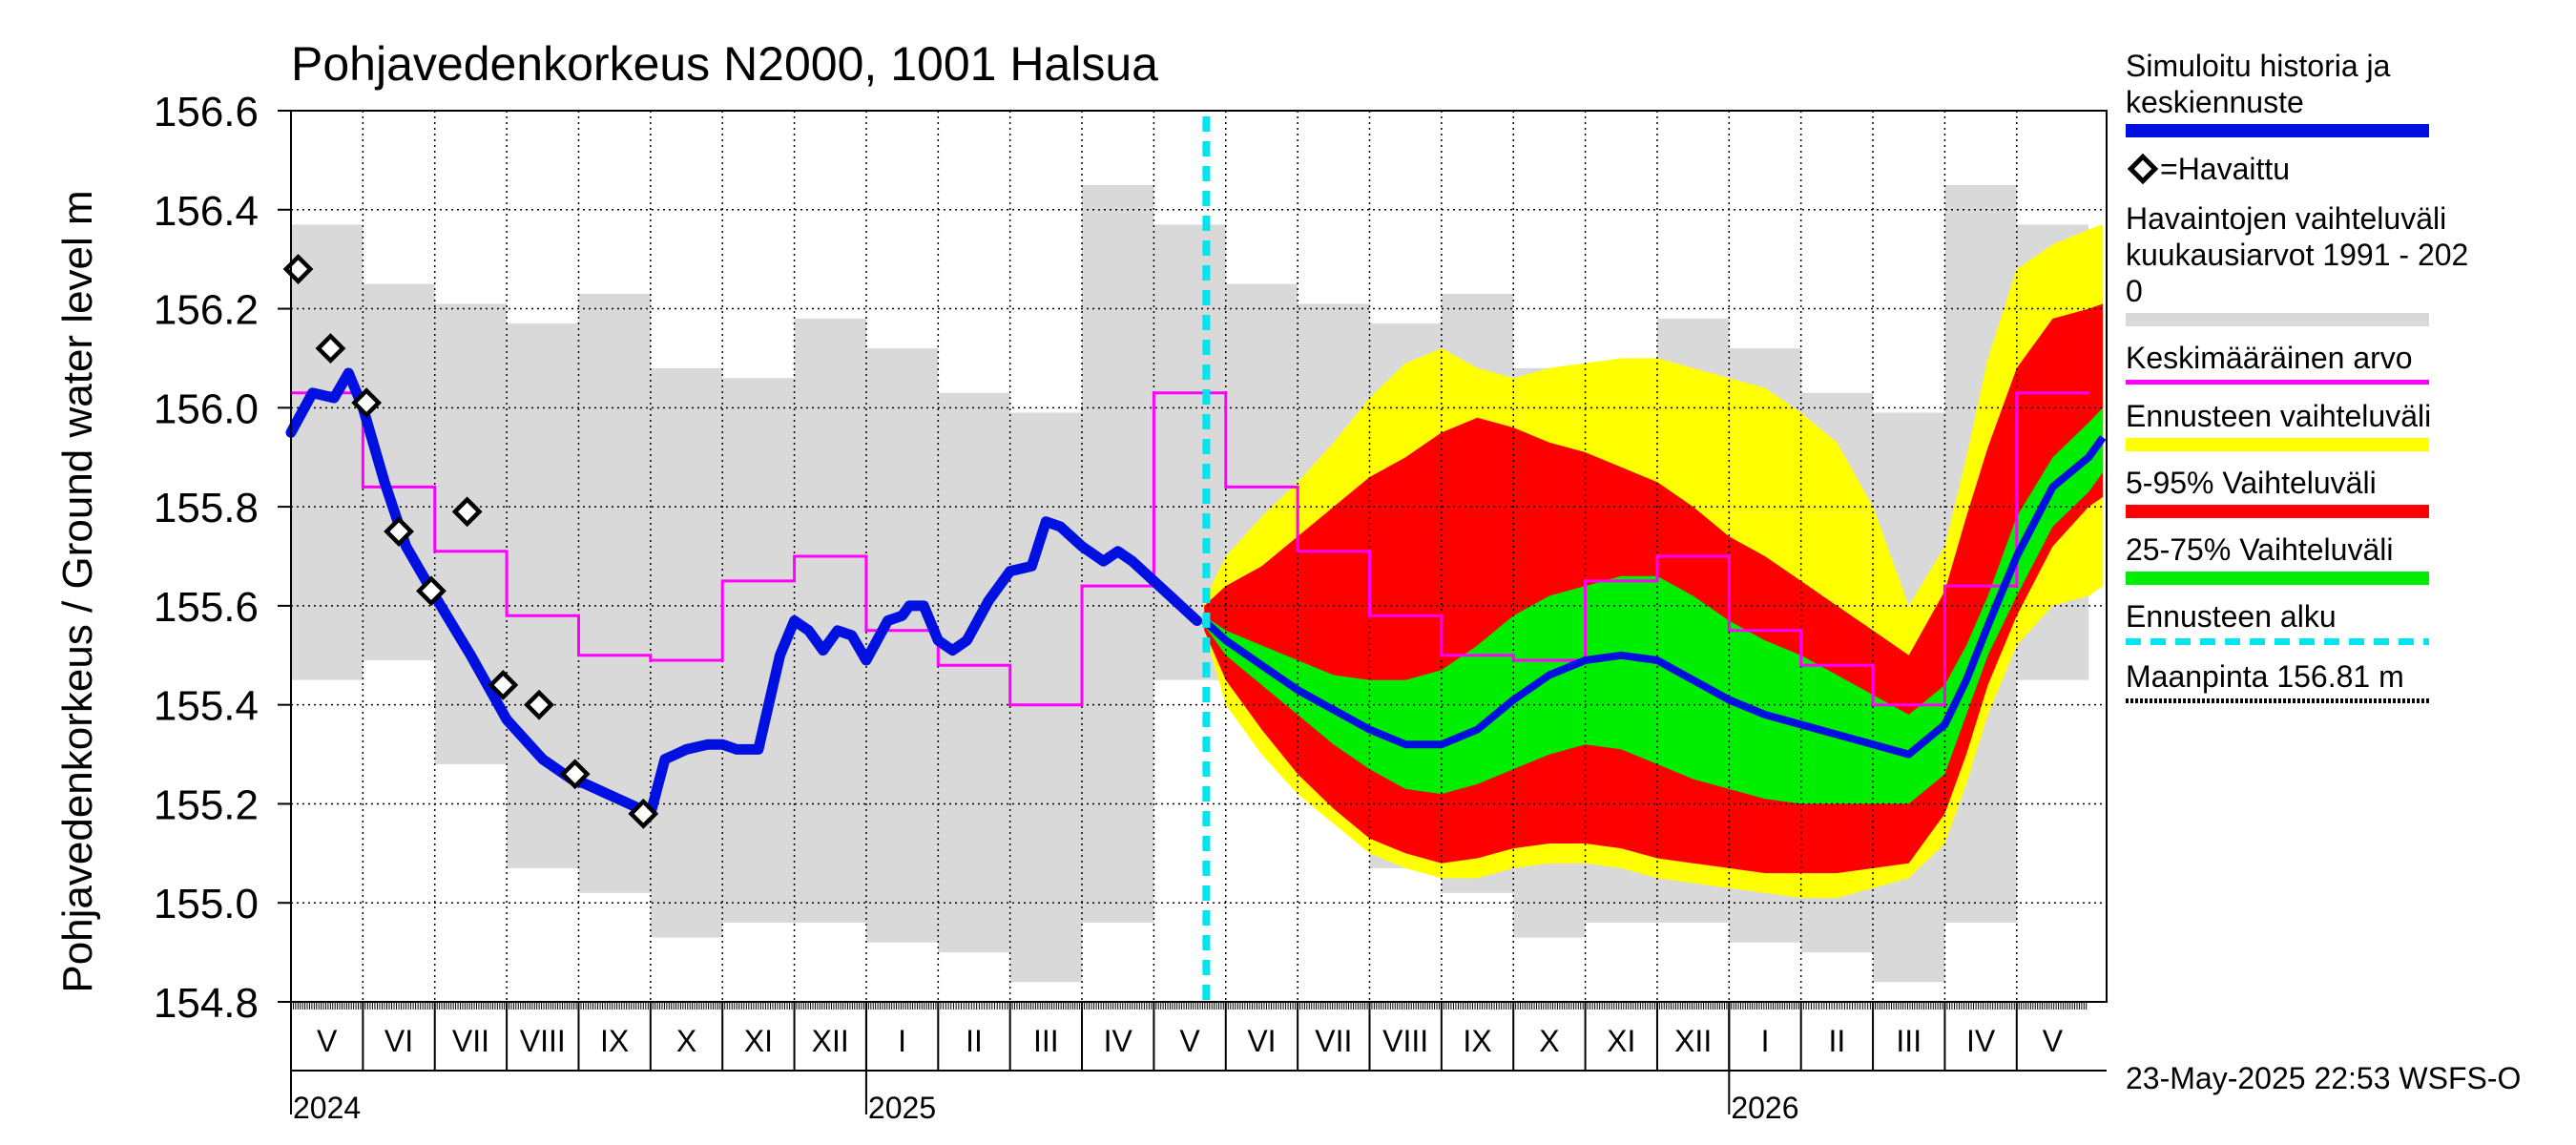 The width and height of the screenshot is (2576, 1145). What do you see at coordinates (206, 112) in the screenshot?
I see `y-tick-label: 156.6` at bounding box center [206, 112].